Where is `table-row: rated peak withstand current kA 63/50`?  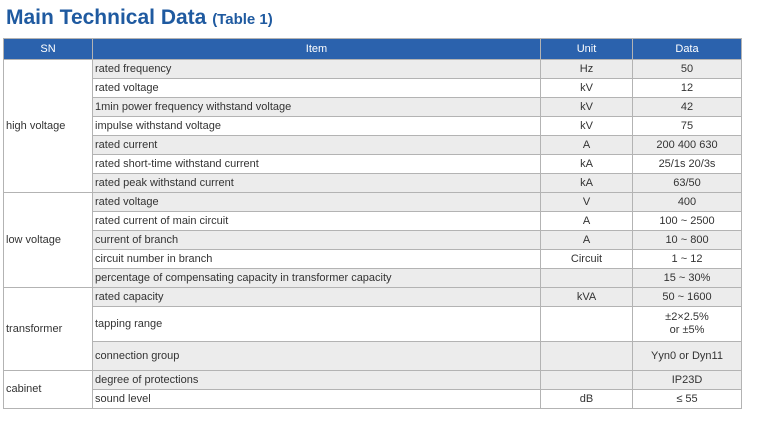 table-row: rated peak withstand current kA 63/50 is located at coordinates (373, 183).